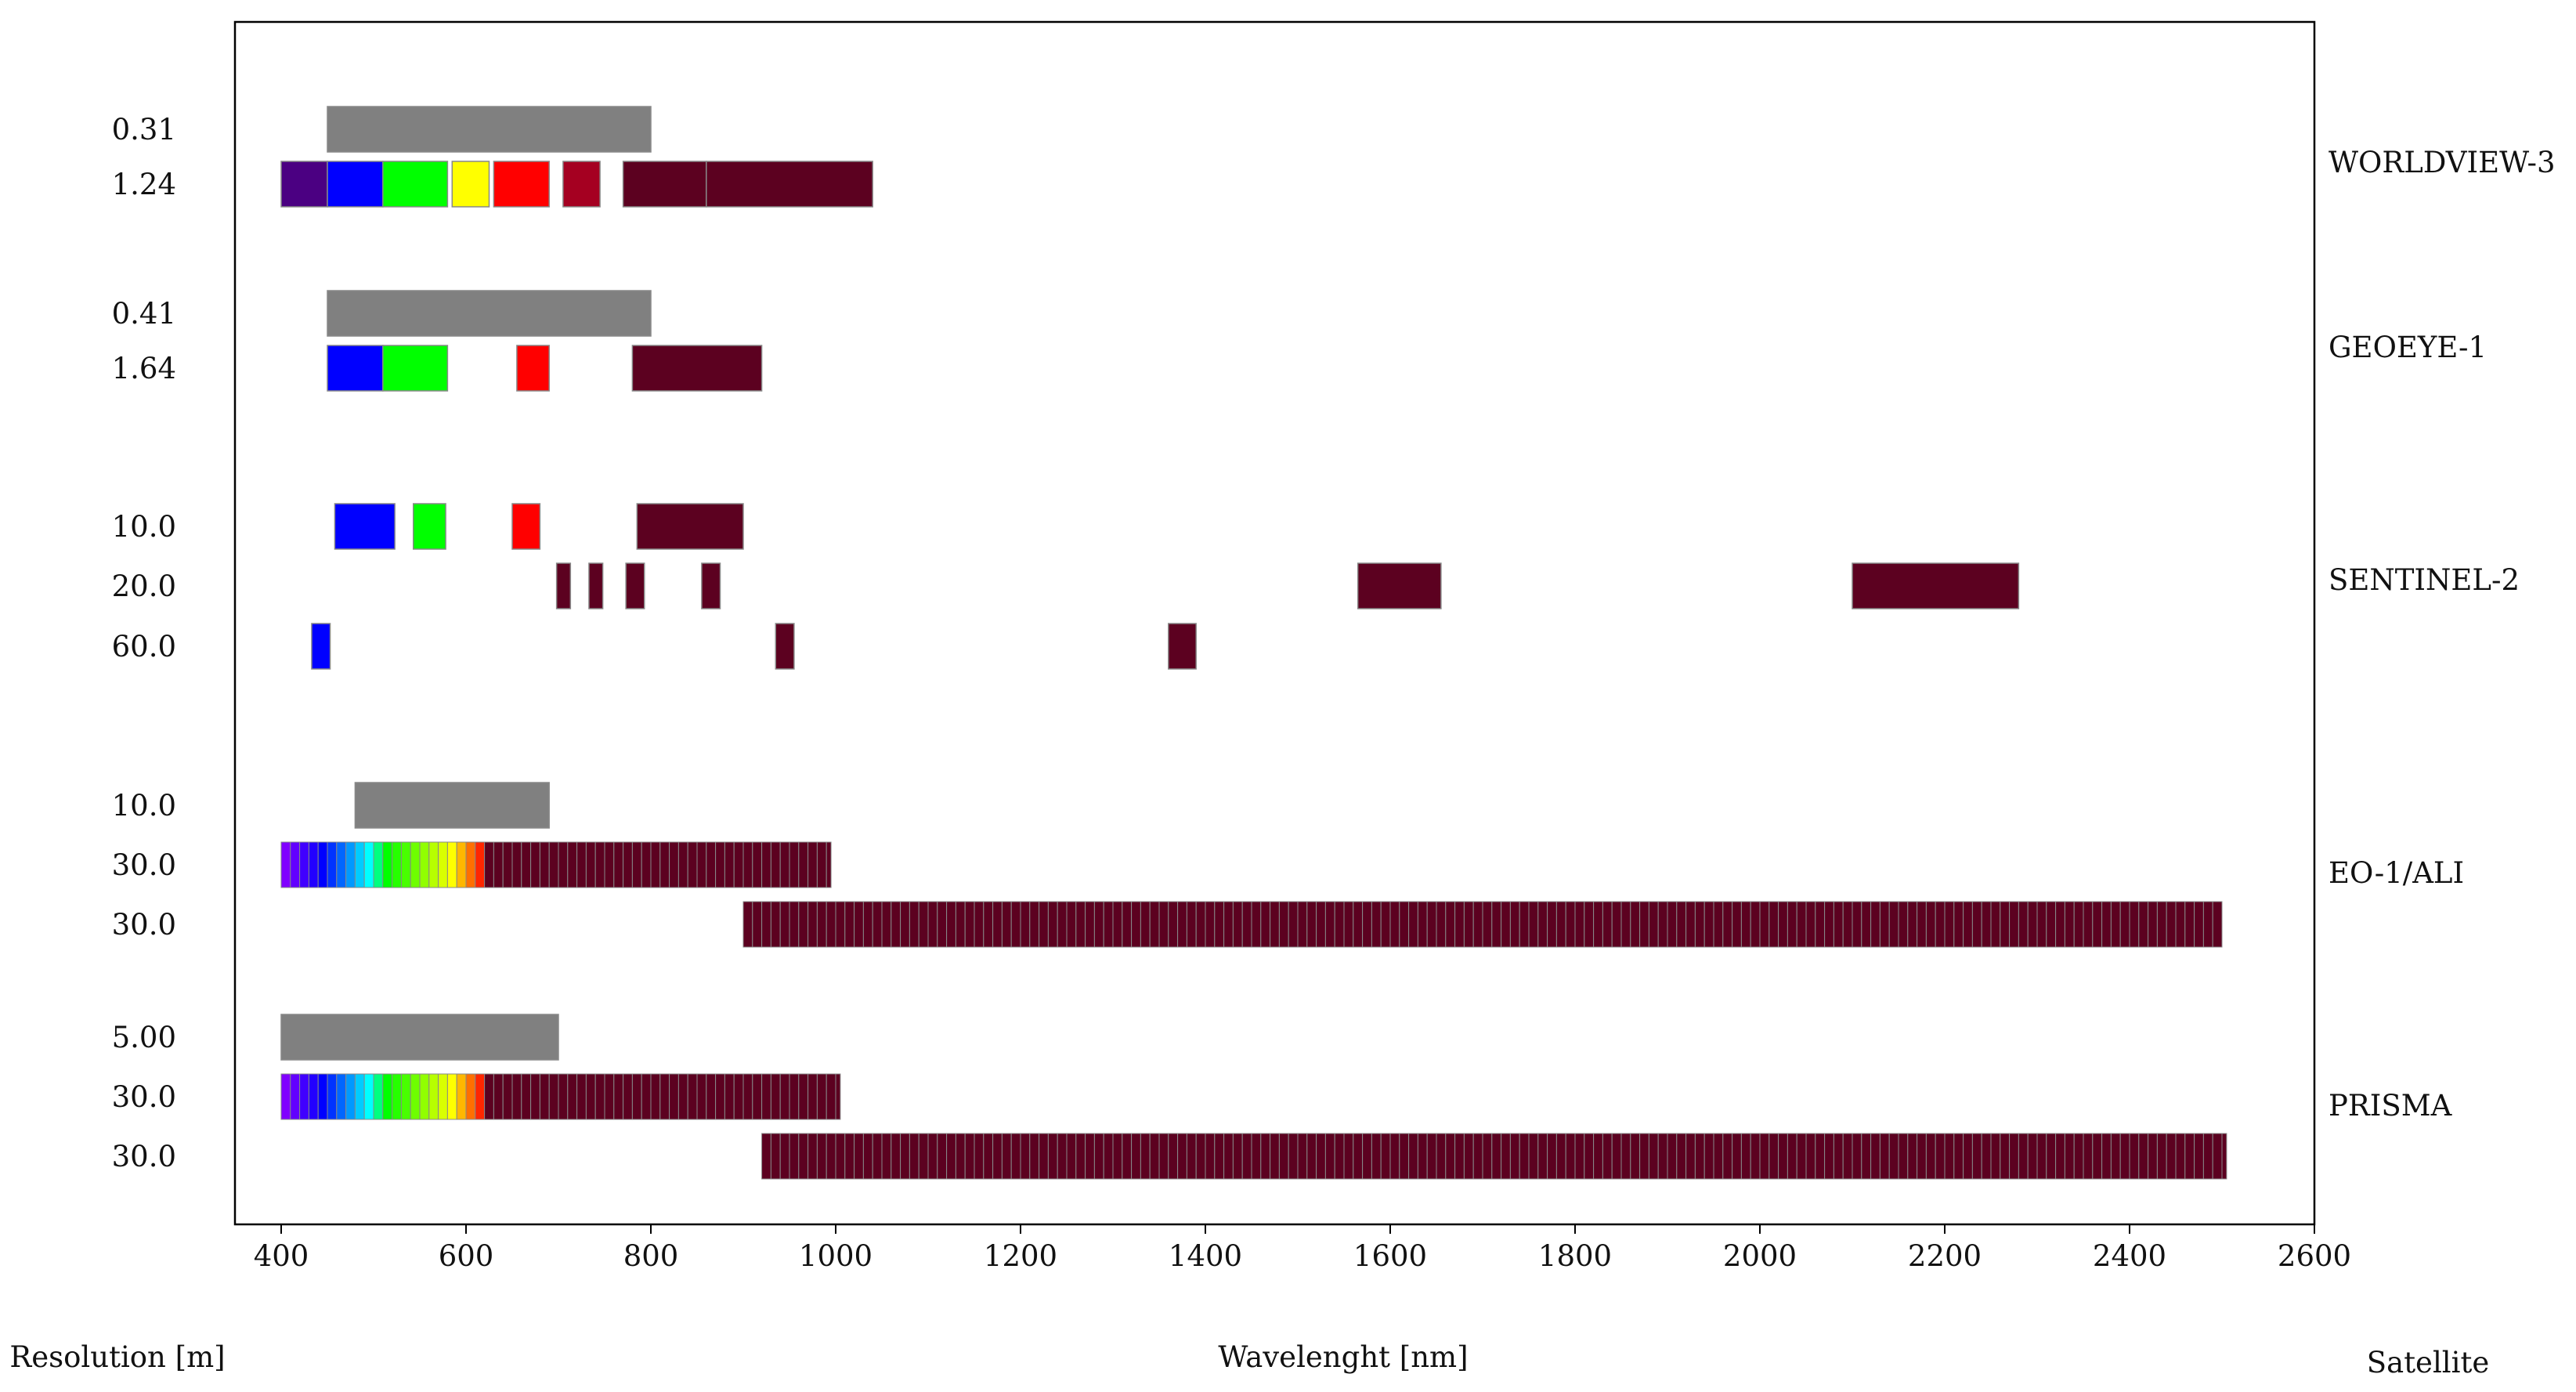  Describe the element at coordinates (836, 1256) in the screenshot. I see `x-tick-label: 1000` at that location.